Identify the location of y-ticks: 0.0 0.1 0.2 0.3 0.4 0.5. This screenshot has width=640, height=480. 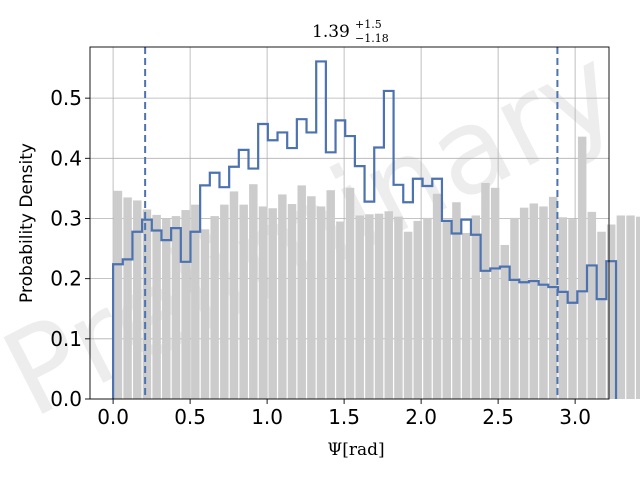
(70, 248).